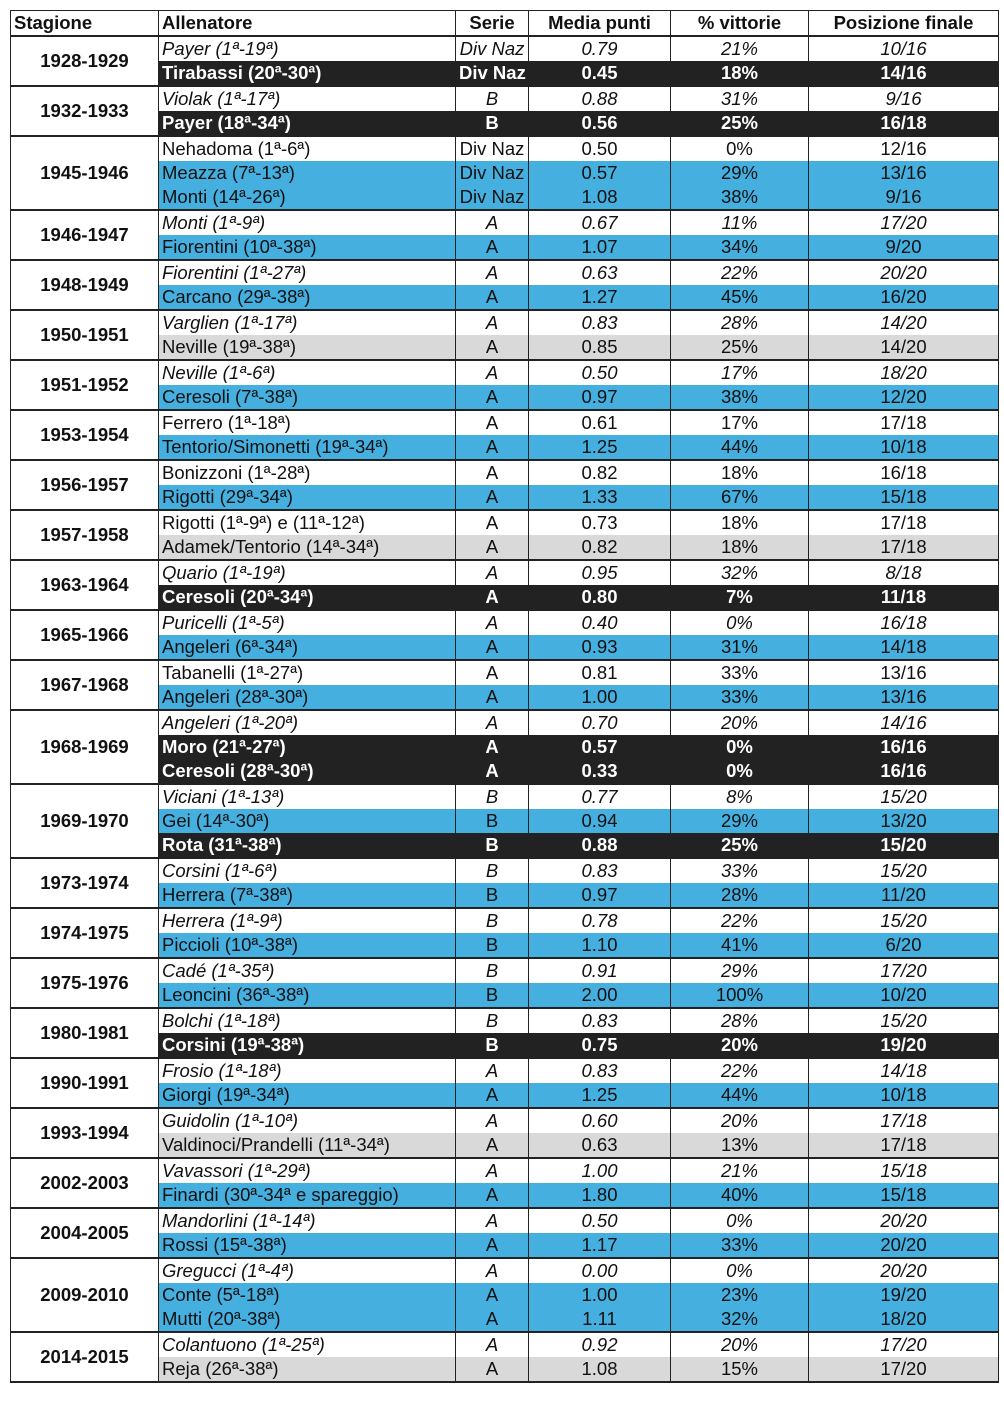 Image resolution: width=1004 pixels, height=1403 pixels. What do you see at coordinates (599, 498) in the screenshot?
I see `media-punti-cell: 1.33` at bounding box center [599, 498].